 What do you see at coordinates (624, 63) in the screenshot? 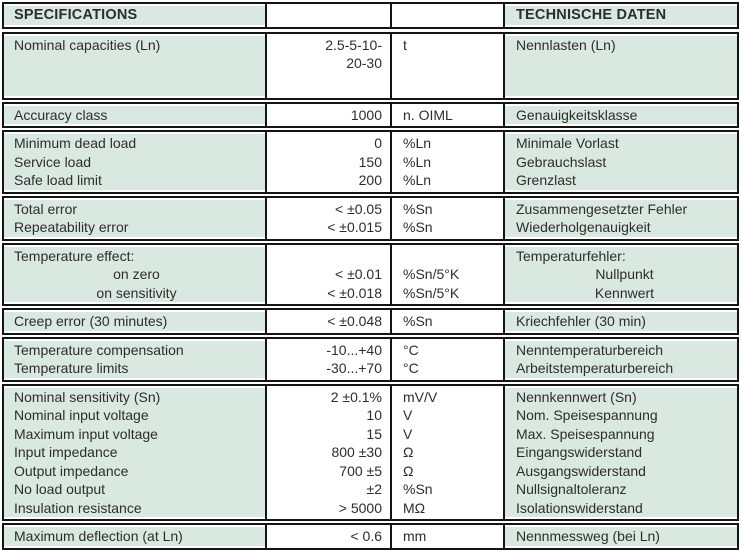
I see `german-cell` at bounding box center [624, 63].